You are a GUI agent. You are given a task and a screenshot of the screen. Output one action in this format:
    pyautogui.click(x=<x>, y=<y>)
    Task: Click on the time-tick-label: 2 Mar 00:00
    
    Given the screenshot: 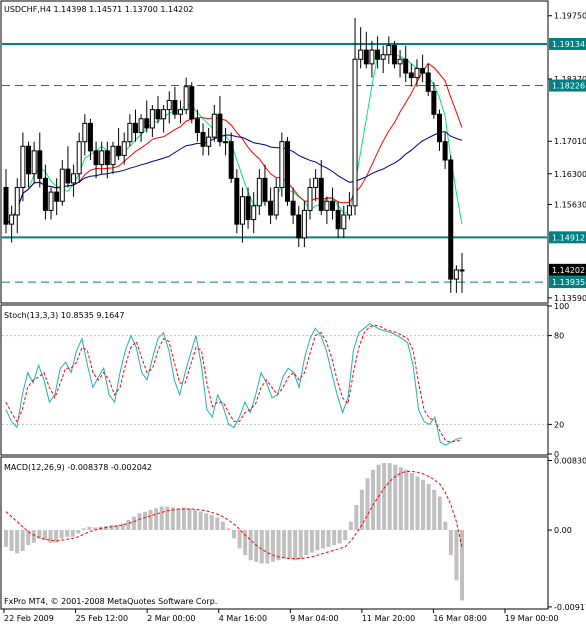 What is the action you would take?
    pyautogui.click(x=171, y=618)
    